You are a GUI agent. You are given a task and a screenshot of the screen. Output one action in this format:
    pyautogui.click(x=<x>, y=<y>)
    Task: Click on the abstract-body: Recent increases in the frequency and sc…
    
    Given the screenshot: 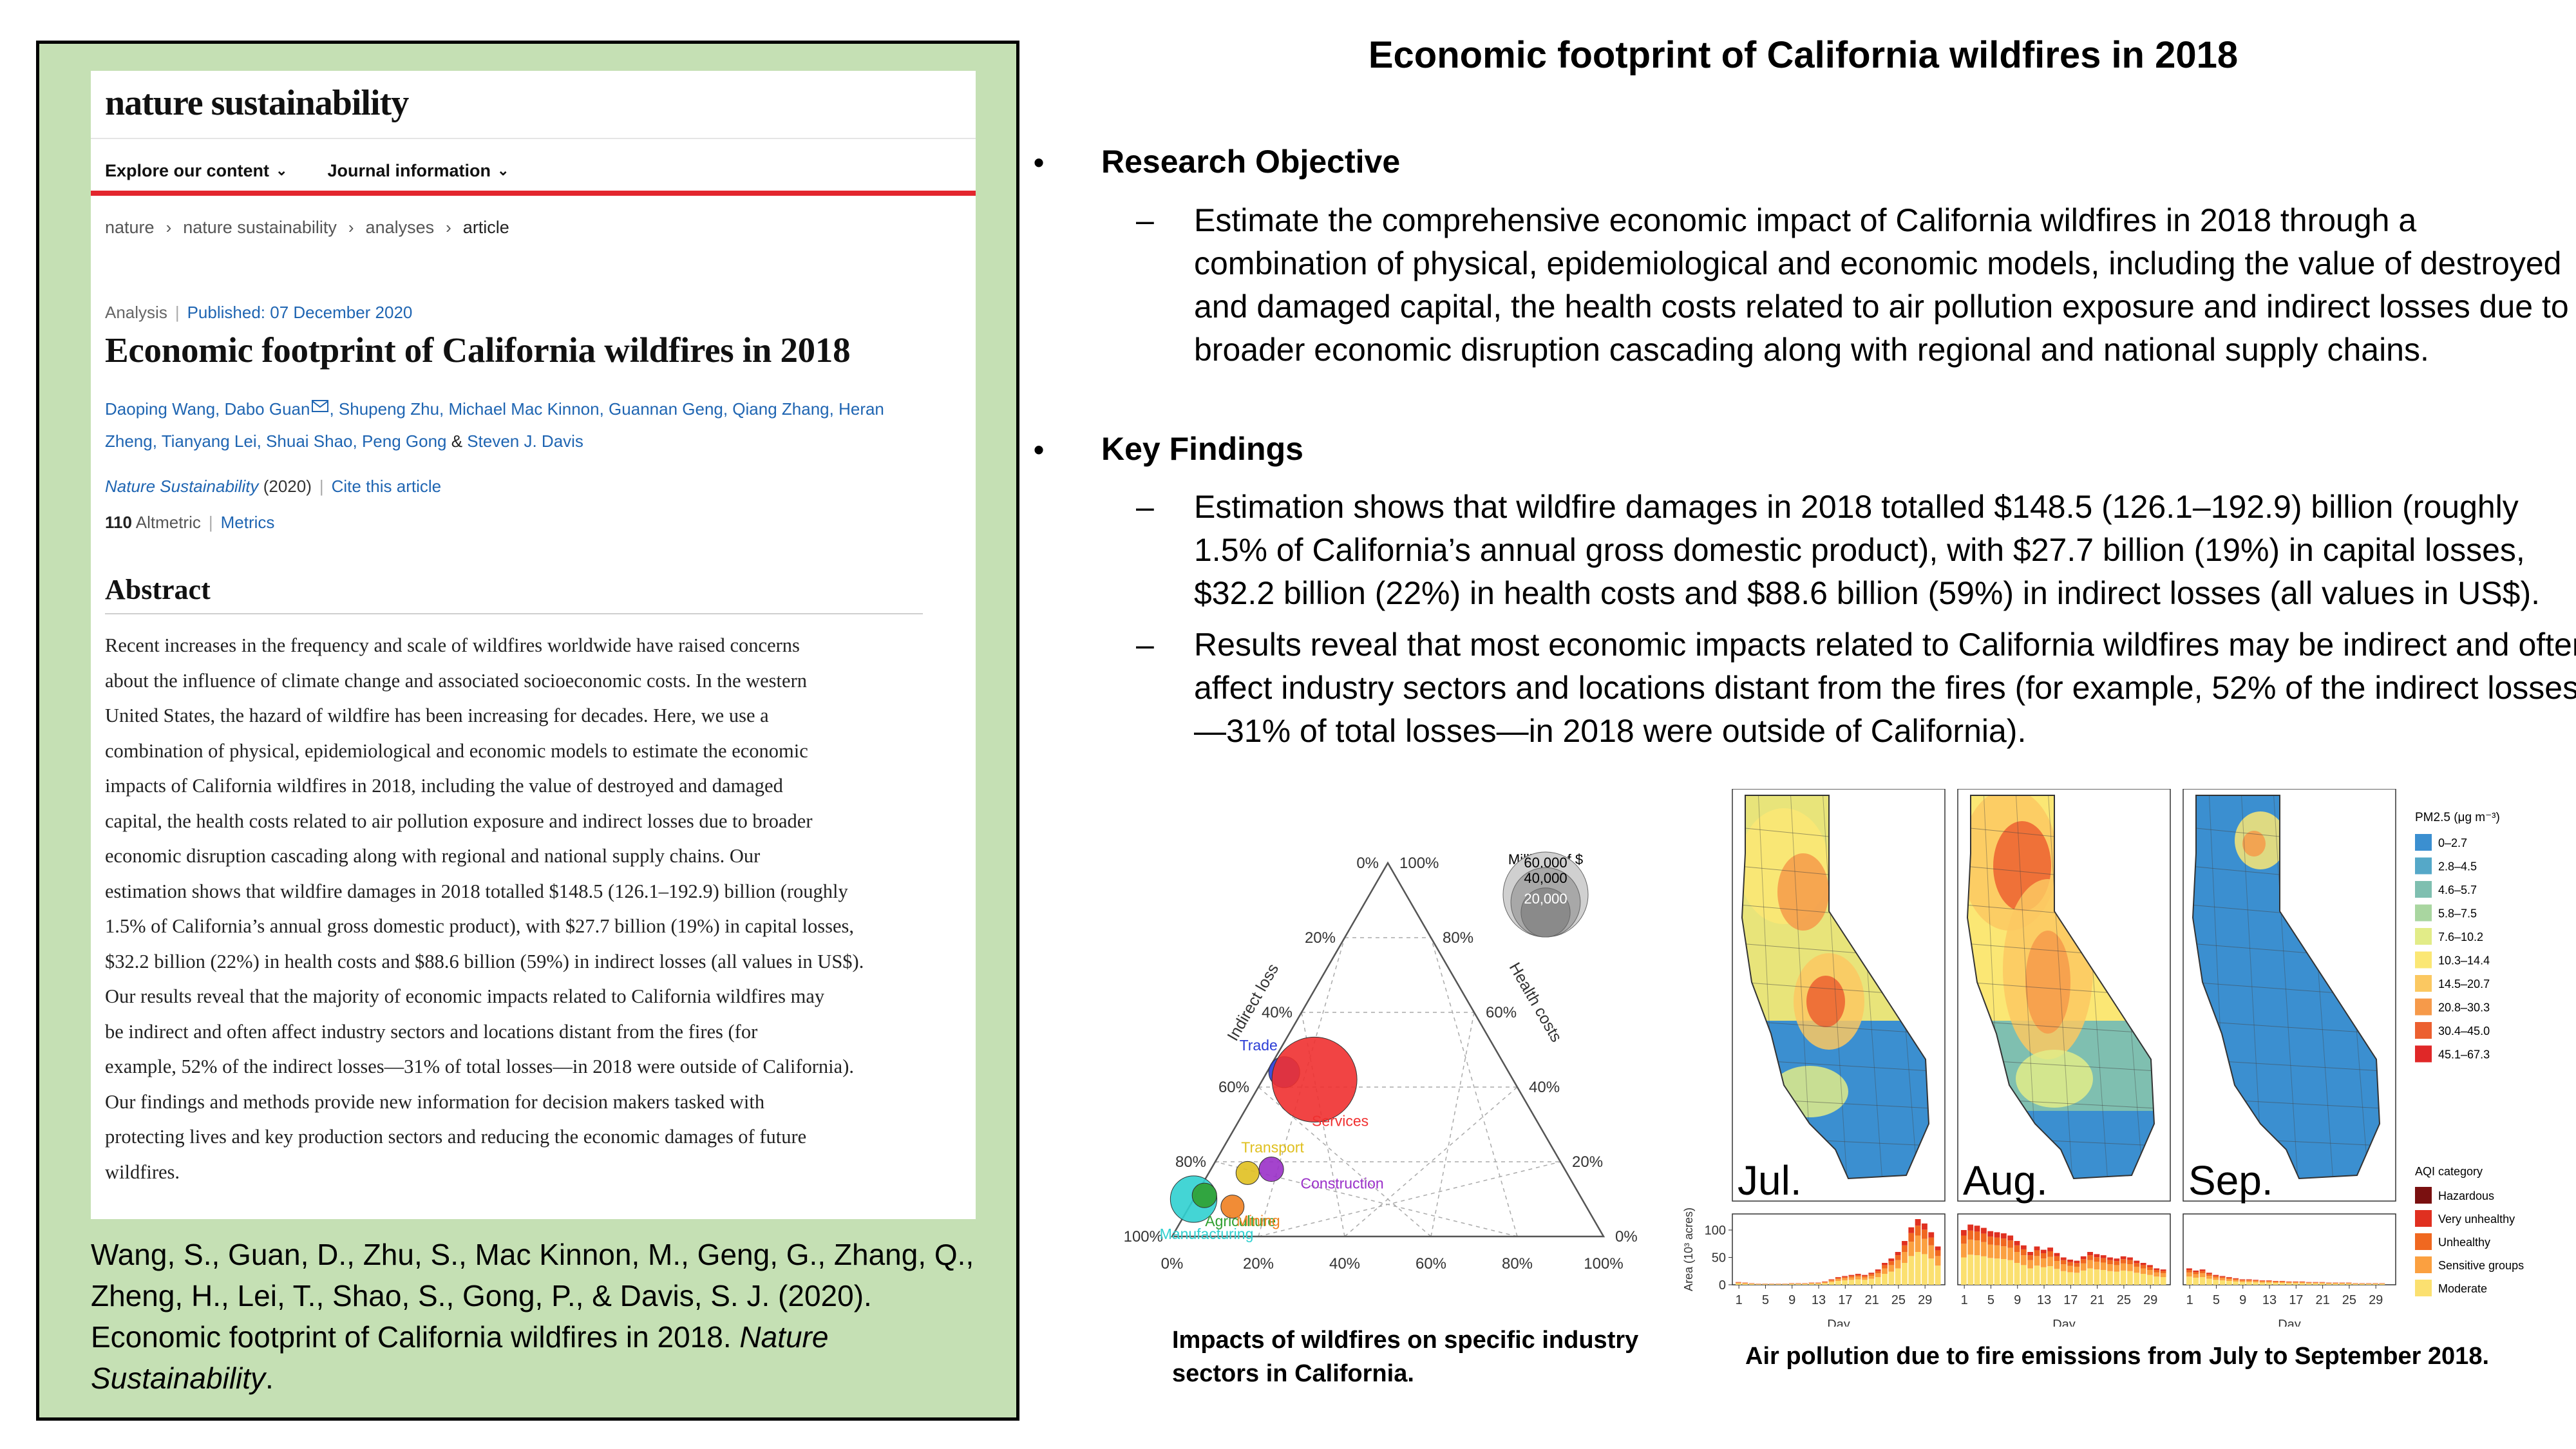 What is the action you would take?
    pyautogui.click(x=523, y=909)
    